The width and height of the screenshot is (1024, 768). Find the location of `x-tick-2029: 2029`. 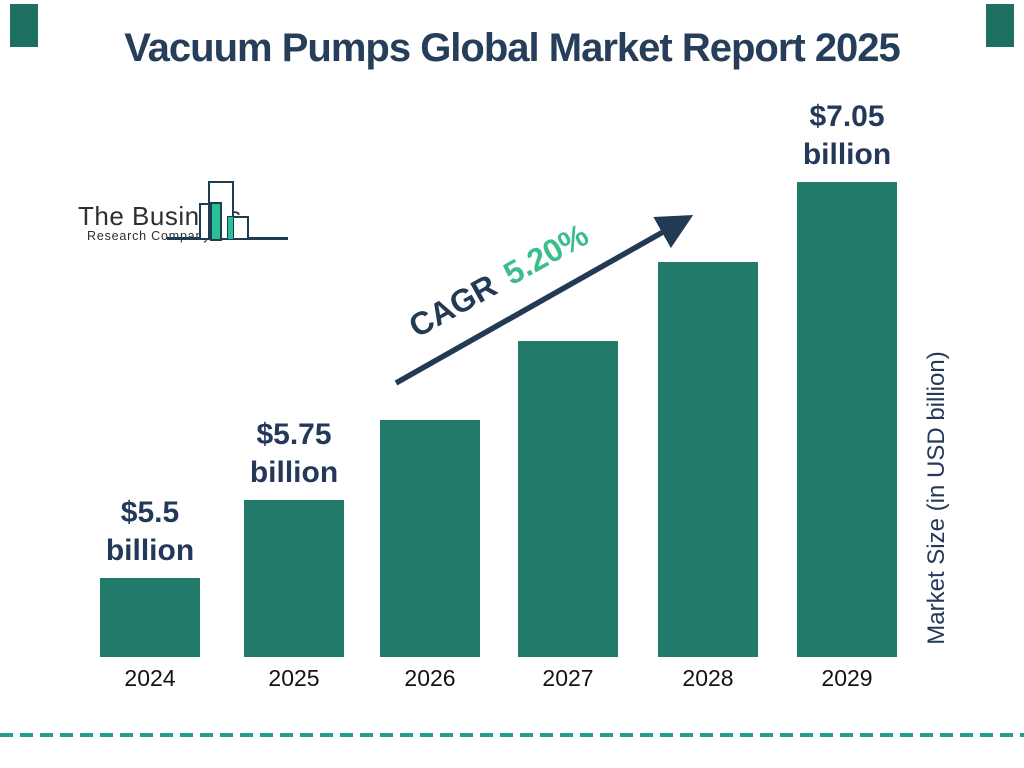

x-tick-2029: 2029 is located at coordinates (847, 678).